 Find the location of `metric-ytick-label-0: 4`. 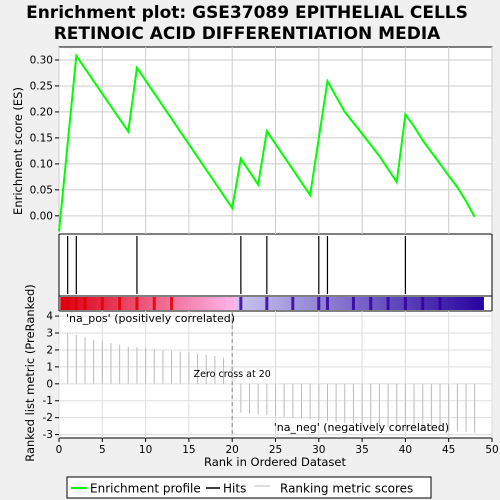

metric-ytick-label-0: 4 is located at coordinates (49, 317).